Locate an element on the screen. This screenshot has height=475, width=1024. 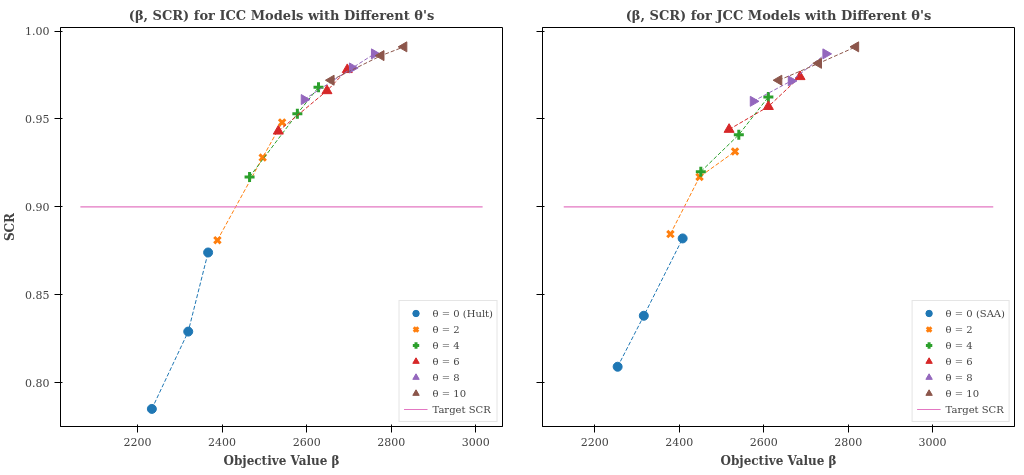
y-tick-label: 0.80 is located at coordinates (37, 383).